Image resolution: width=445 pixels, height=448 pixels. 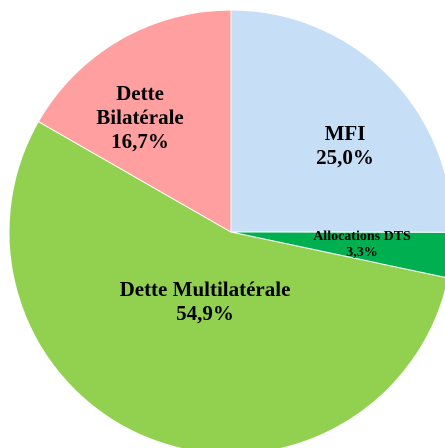 I want to click on value-label: 25,0%, so click(x=345, y=157).